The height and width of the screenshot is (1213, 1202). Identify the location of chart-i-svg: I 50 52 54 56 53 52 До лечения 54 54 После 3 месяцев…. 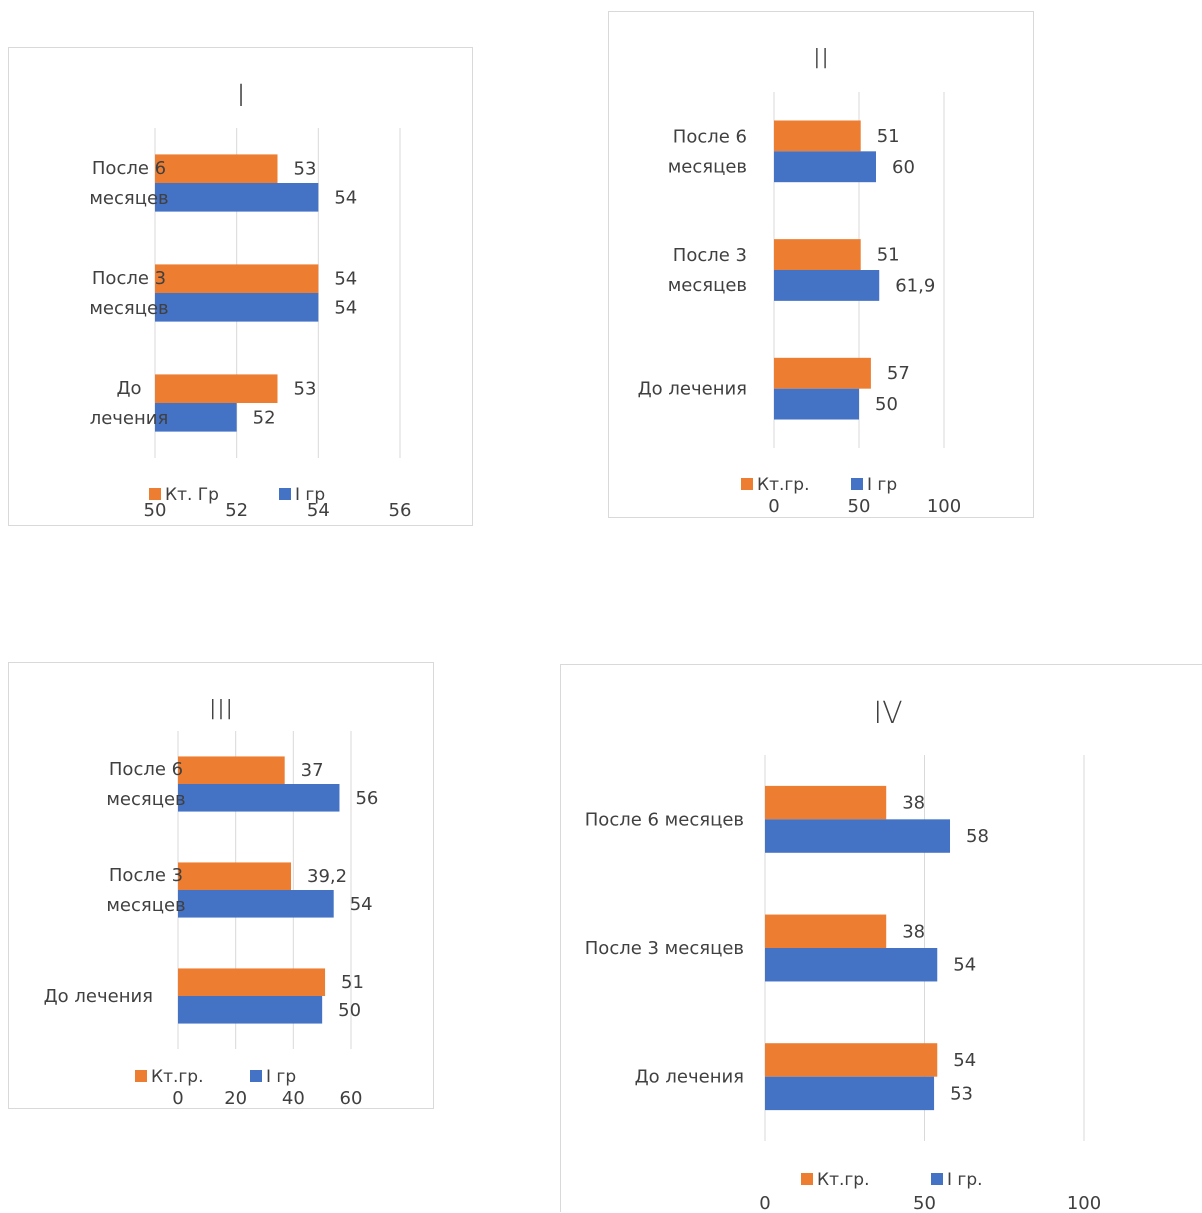
(250, 300).